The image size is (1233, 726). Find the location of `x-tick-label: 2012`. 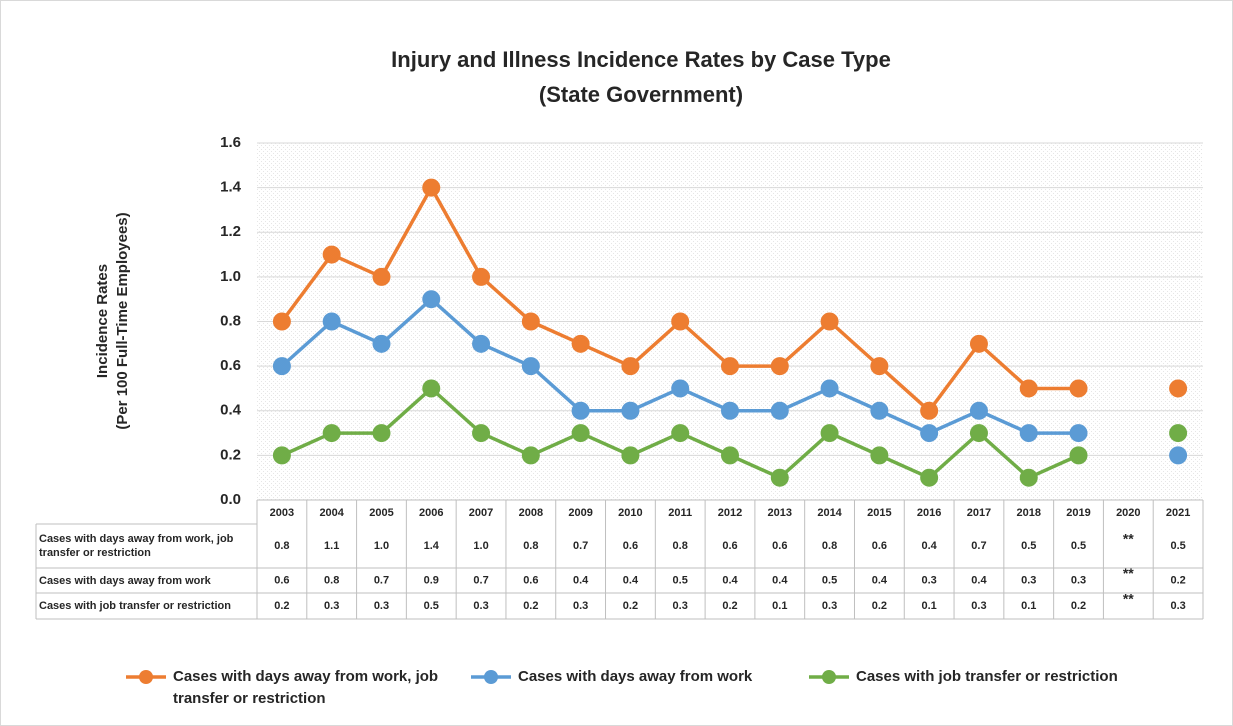

x-tick-label: 2012 is located at coordinates (730, 513).